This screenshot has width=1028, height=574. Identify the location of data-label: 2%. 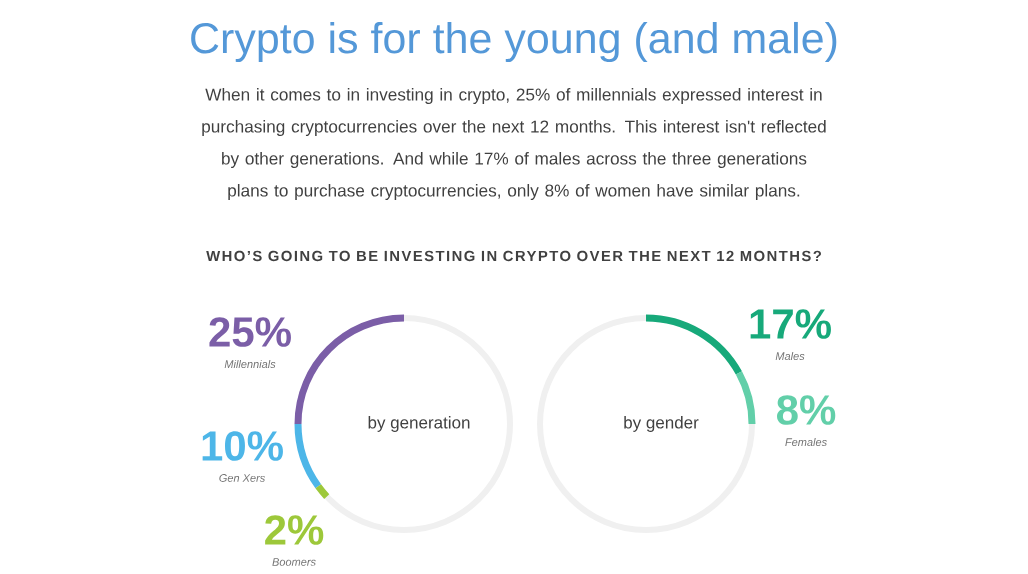
(294, 530).